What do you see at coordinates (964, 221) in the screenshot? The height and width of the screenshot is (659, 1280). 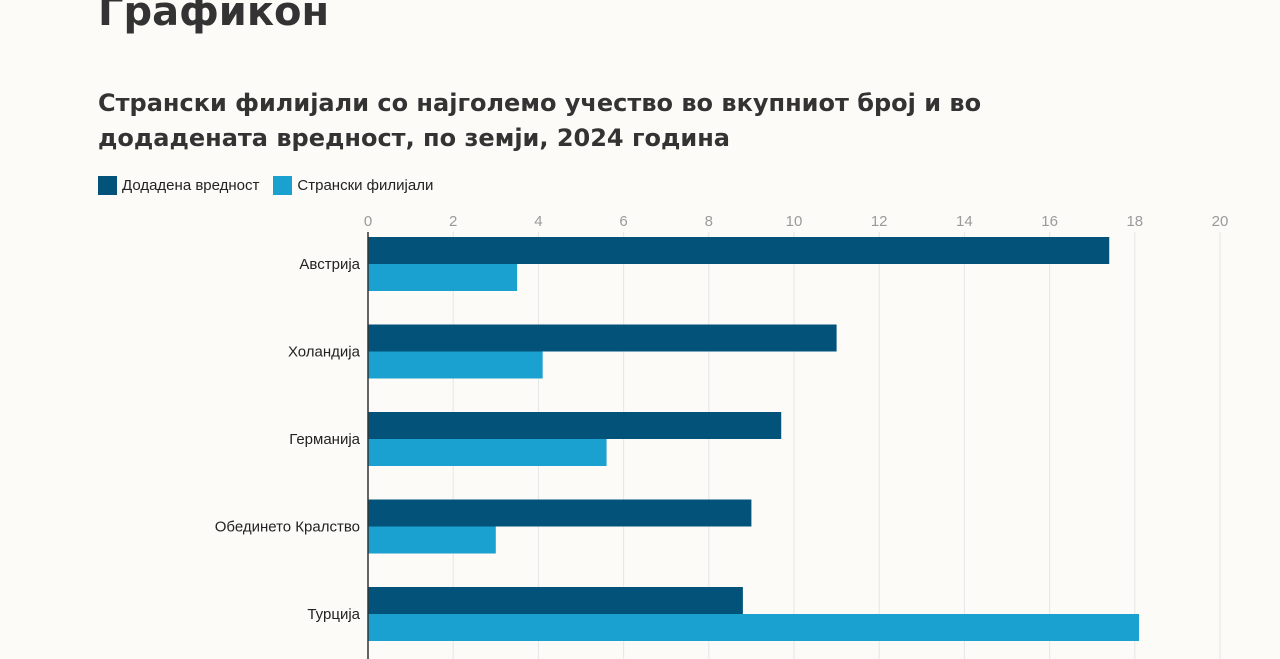 I see `x-tick-label: 14` at bounding box center [964, 221].